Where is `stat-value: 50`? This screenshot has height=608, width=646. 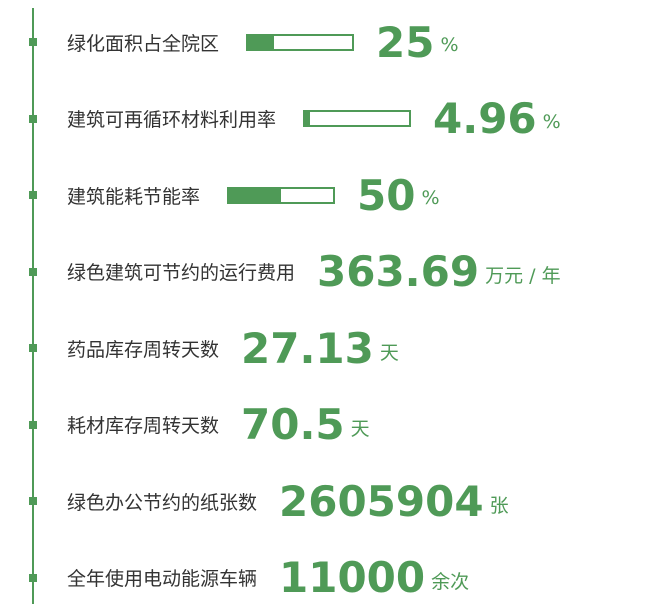
stat-value: 50 is located at coordinates (386, 195).